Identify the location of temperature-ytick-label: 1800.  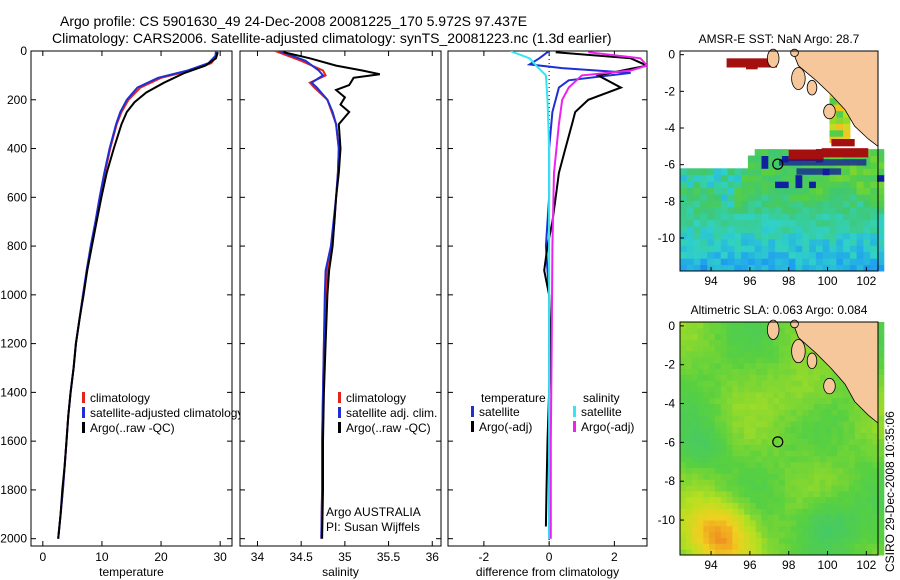
(13, 490).